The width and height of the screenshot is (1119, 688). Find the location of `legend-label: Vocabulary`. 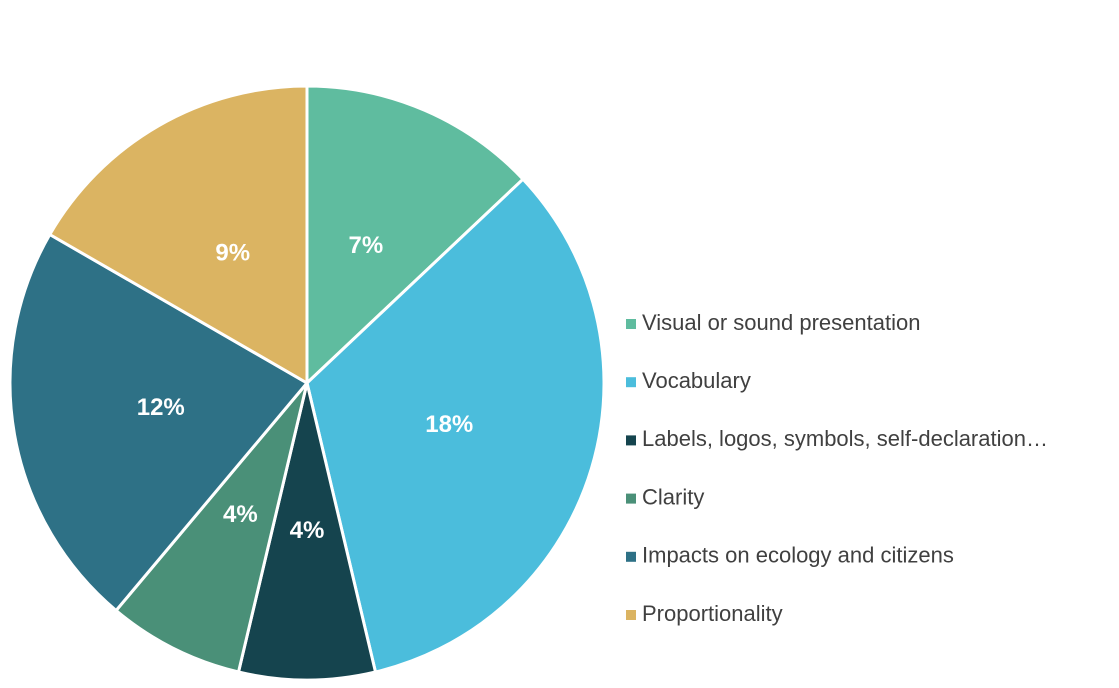

legend-label: Vocabulary is located at coordinates (696, 380).